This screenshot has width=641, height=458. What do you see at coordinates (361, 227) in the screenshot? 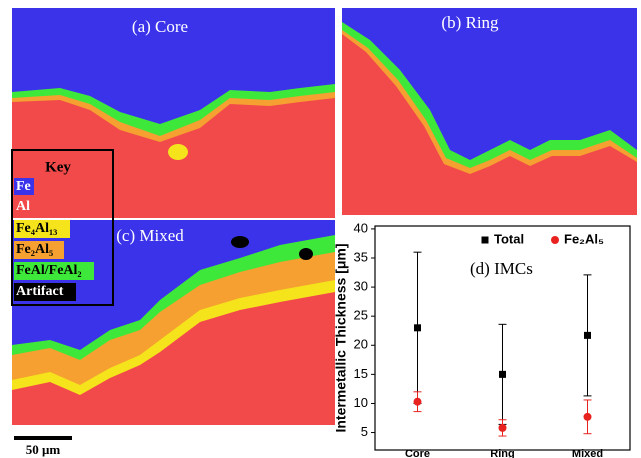
I see `y-tick-label: 40` at bounding box center [361, 227].